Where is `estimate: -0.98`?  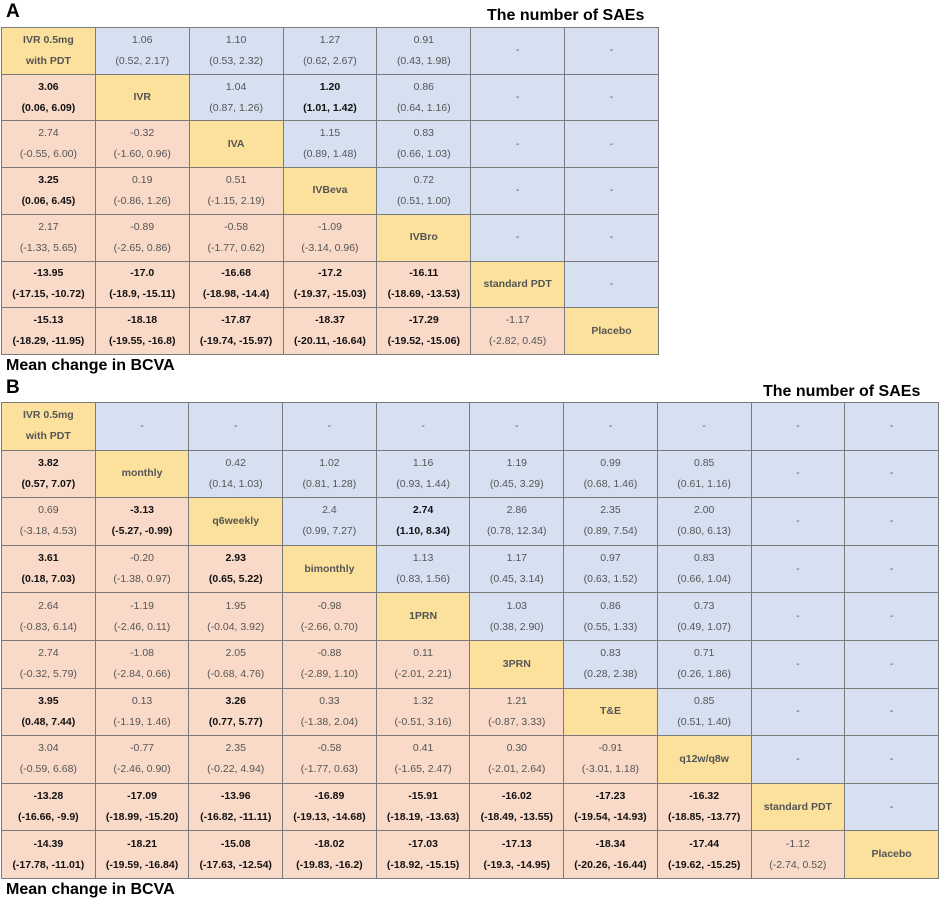 estimate: -0.98 is located at coordinates (329, 605).